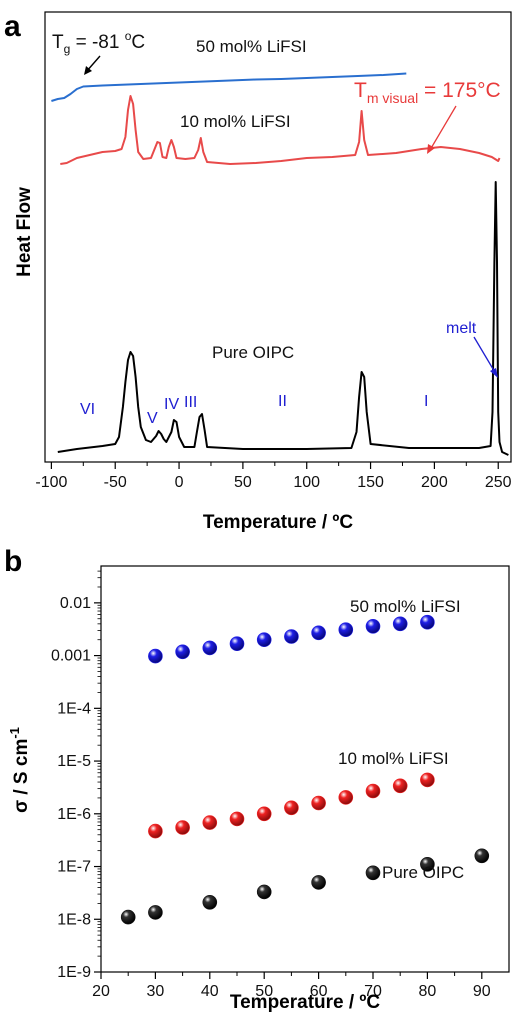 This screenshot has width=516, height=1013. Describe the element at coordinates (494, 373) in the screenshot. I see `melt-arrow-head` at that location.